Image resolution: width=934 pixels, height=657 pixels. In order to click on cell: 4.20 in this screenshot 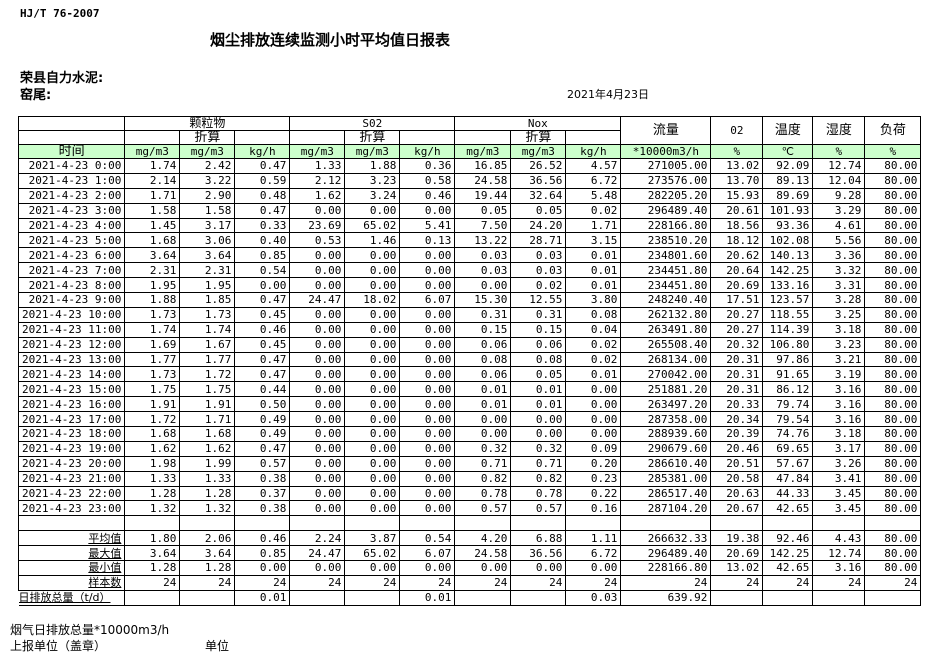, I will do `click(483, 538)`.